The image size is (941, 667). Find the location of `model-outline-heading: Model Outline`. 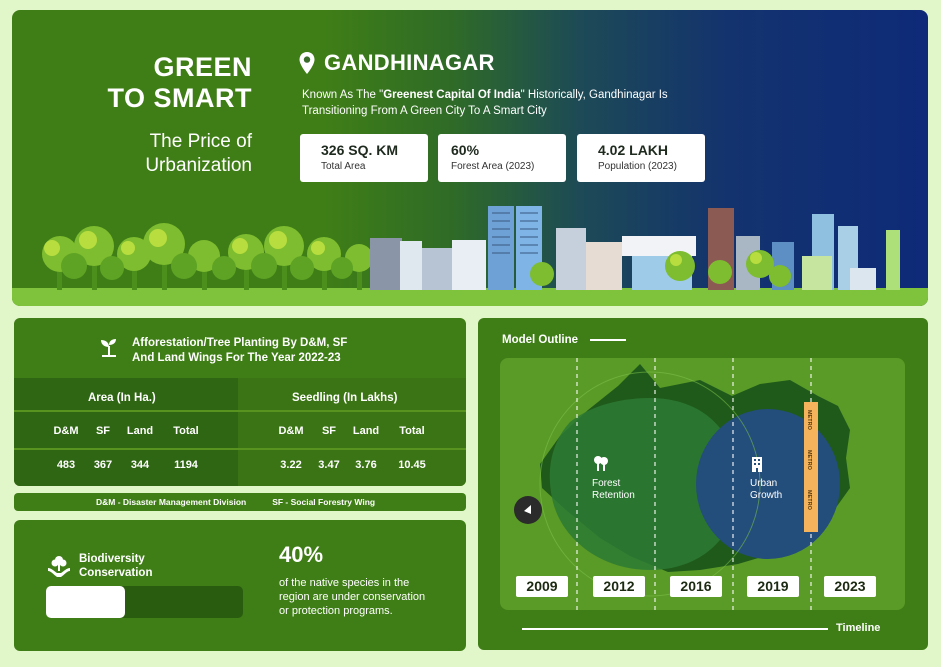

model-outline-heading: Model Outline is located at coordinates (564, 340).